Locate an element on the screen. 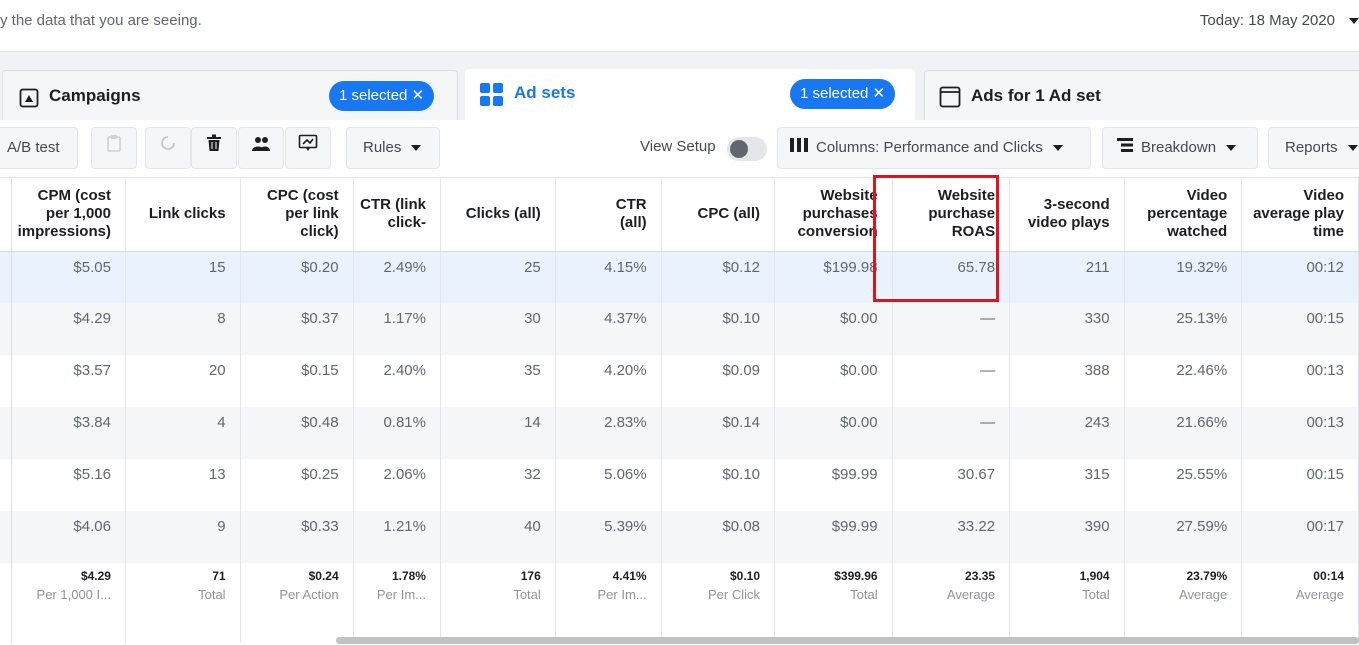  cell-link-clicks: 20 is located at coordinates (183, 381).